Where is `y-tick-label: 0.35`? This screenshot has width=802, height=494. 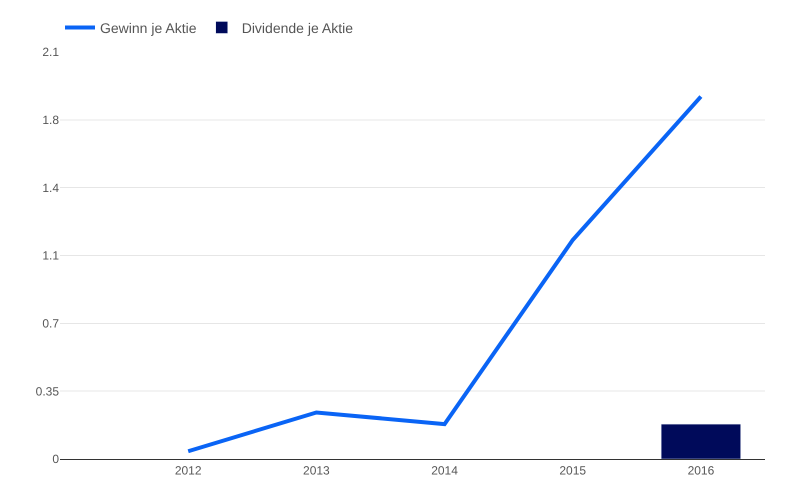
y-tick-label: 0.35 is located at coordinates (48, 391).